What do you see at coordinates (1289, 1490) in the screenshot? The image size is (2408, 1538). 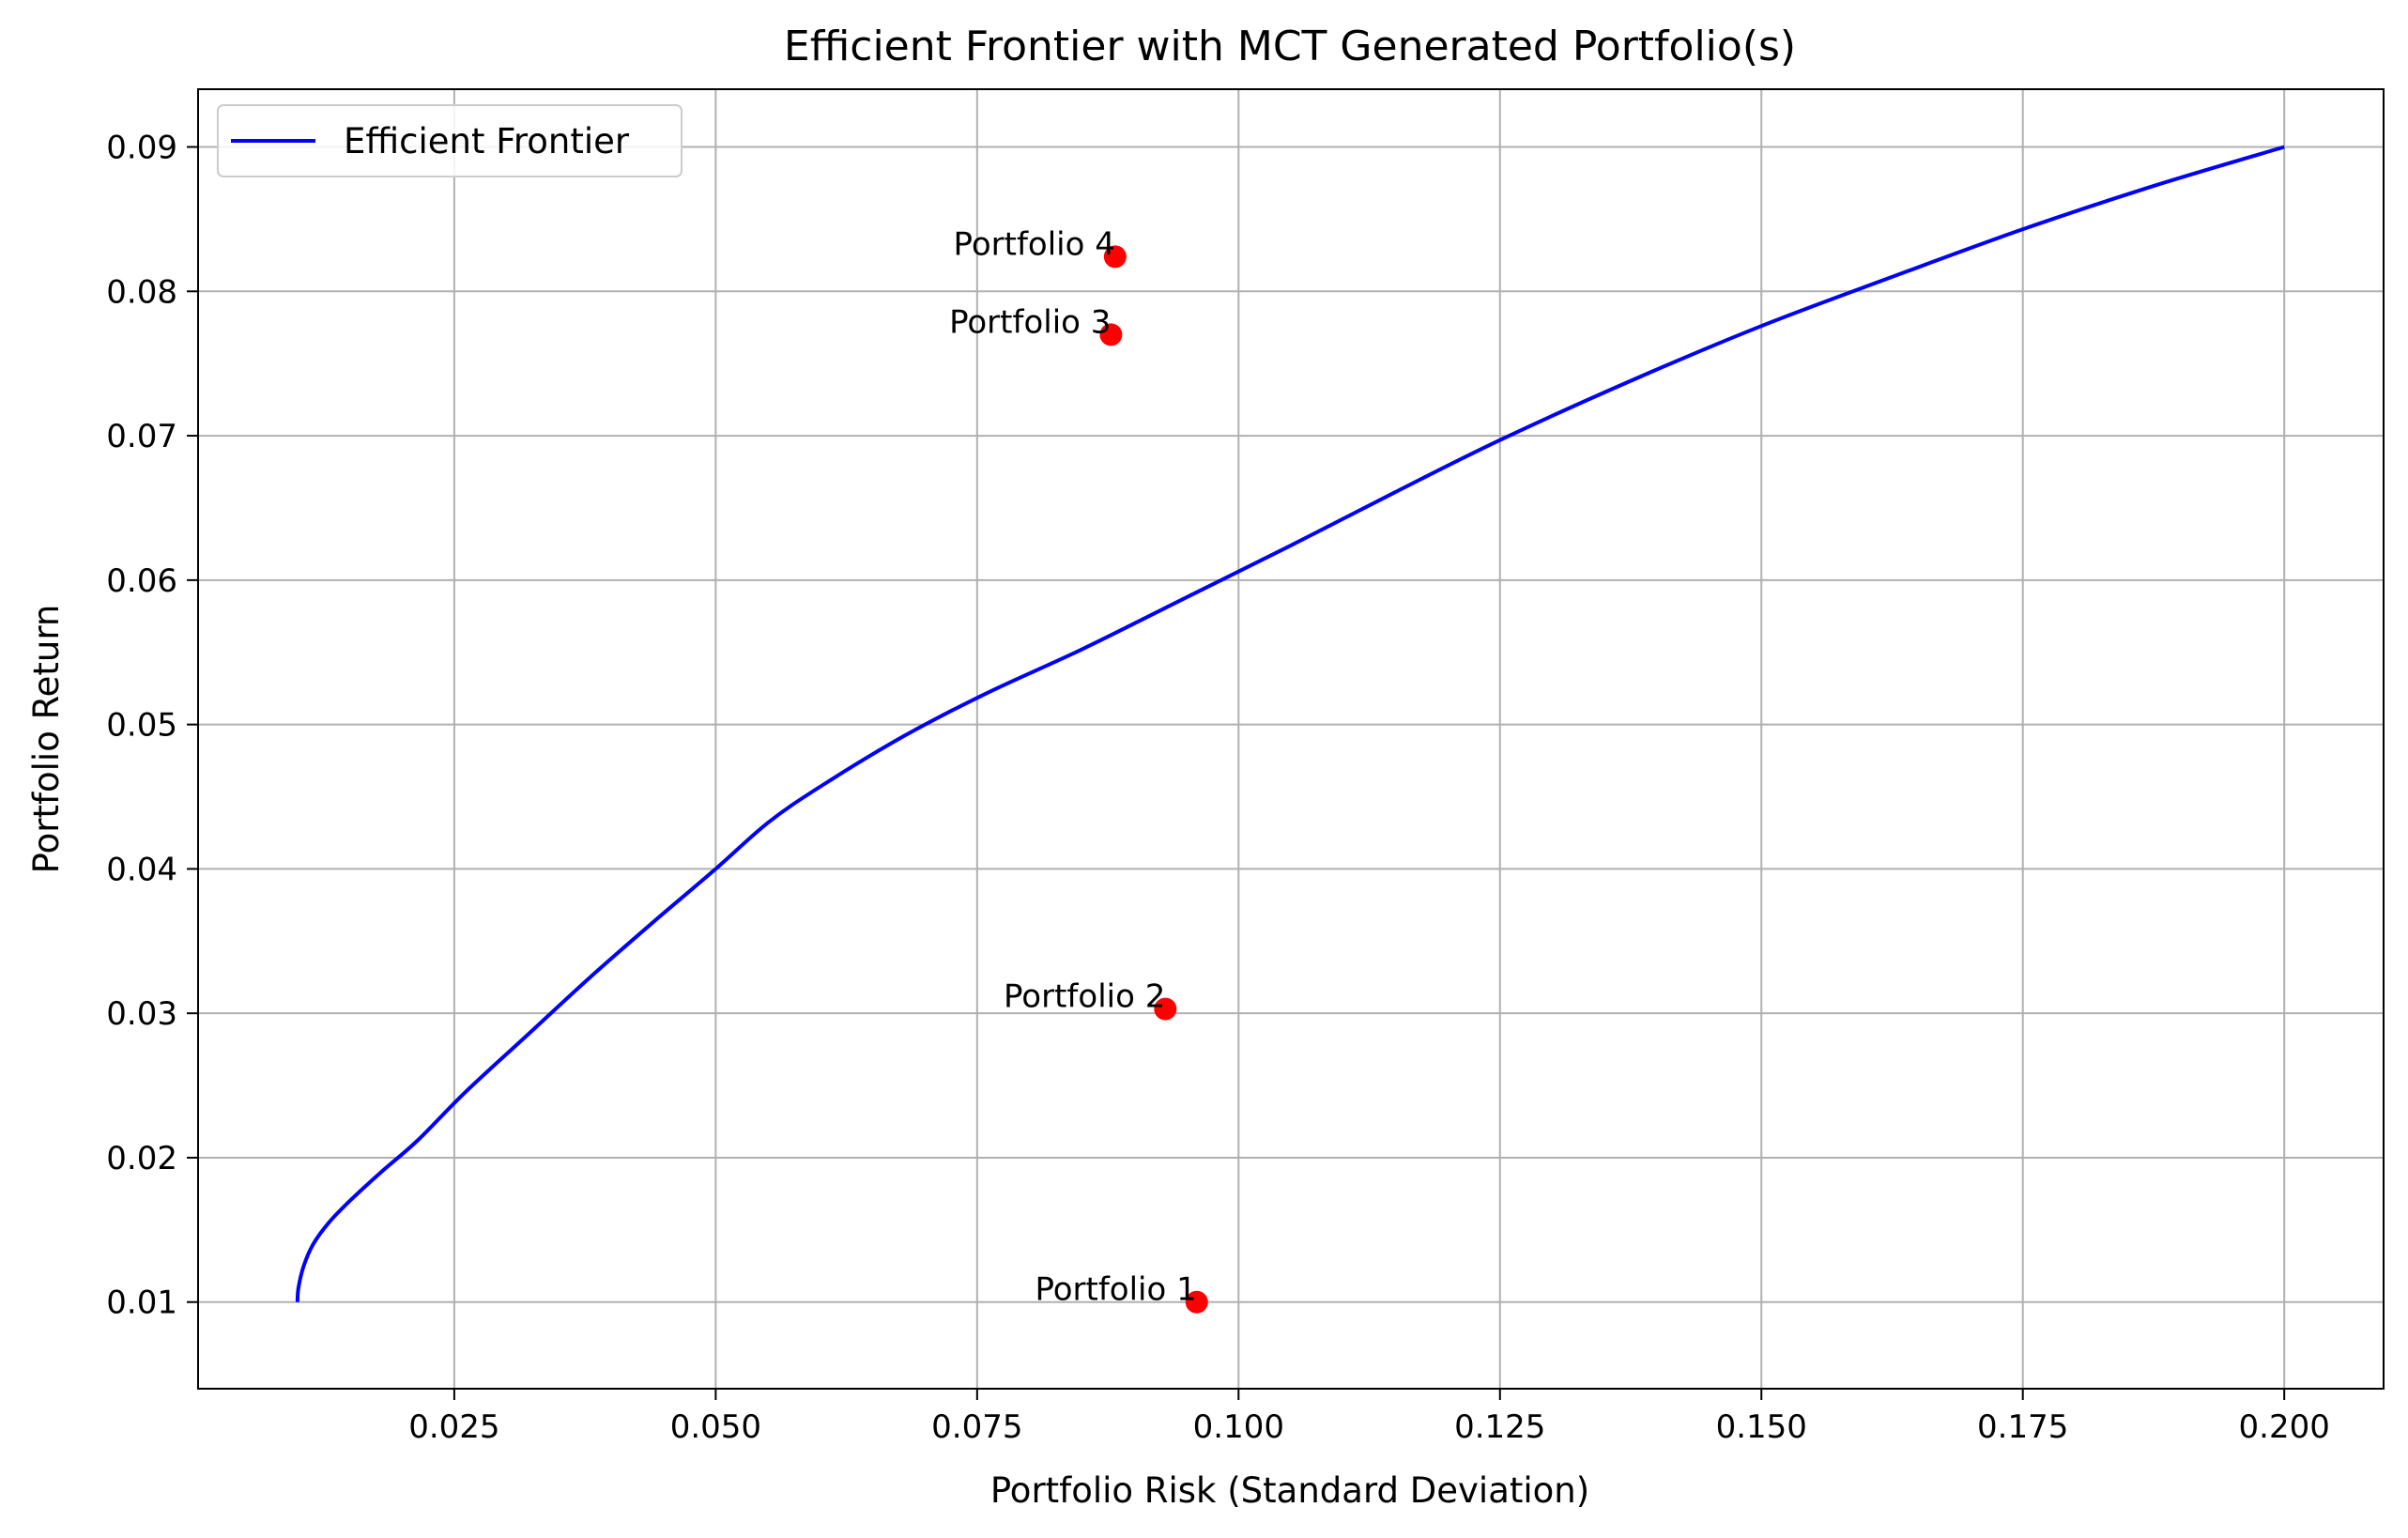 I see `x-axis-label: Portfolio Risk (Standard Deviation)` at bounding box center [1289, 1490].